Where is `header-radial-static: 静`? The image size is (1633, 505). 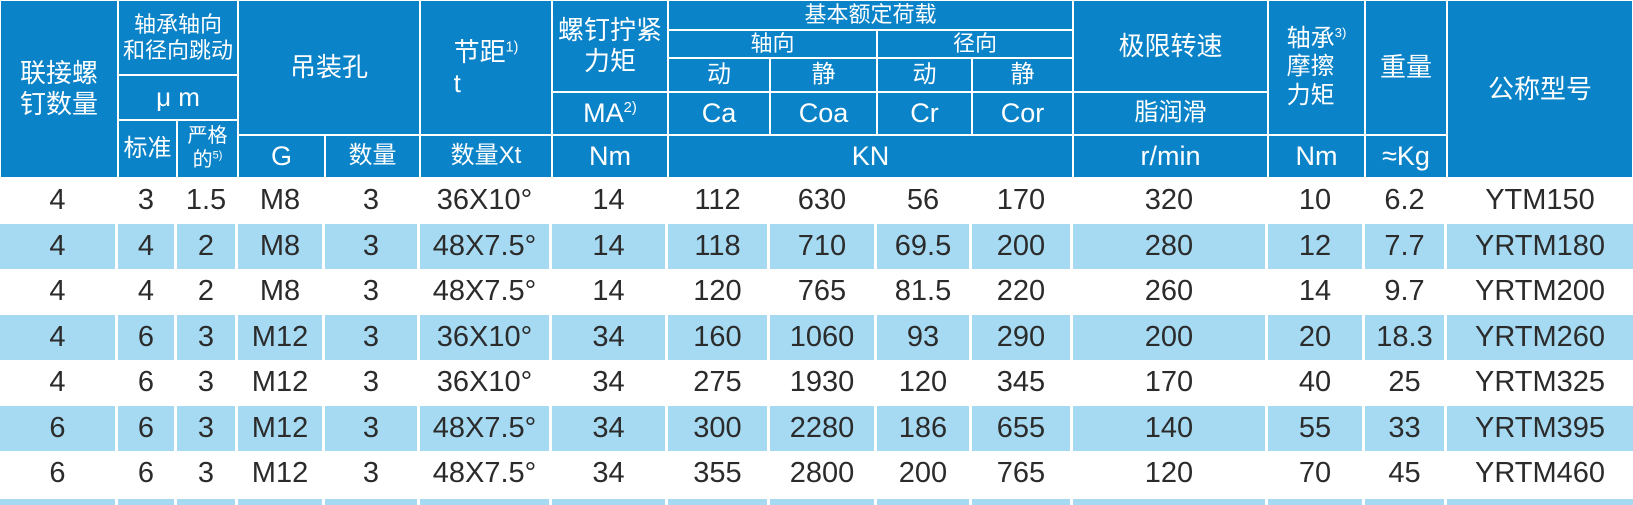 header-radial-static: 静 is located at coordinates (1022, 75).